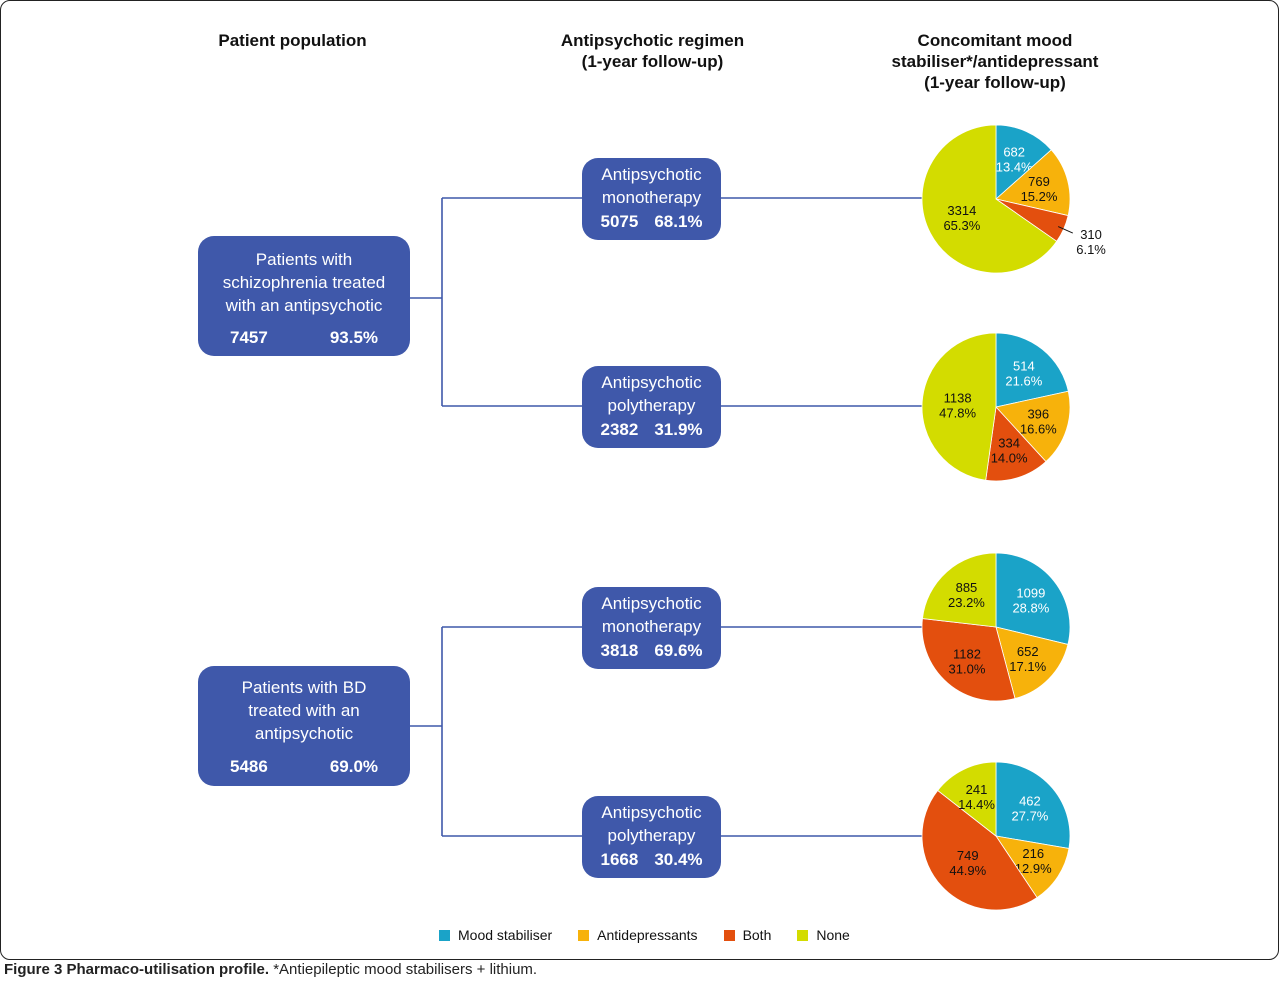  I want to click on pie-percent-label: 12.9%, so click(1033, 868).